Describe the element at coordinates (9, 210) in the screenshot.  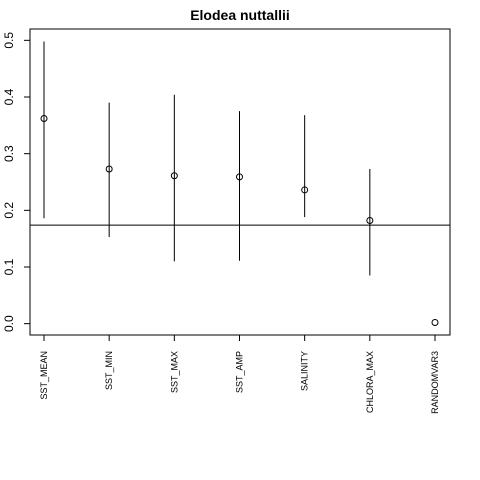
I see `y-tick-label: 0.2` at that location.